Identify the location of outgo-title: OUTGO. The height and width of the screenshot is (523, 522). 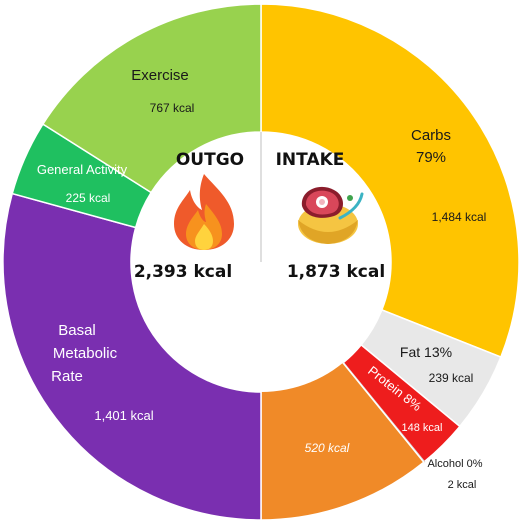
(210, 160).